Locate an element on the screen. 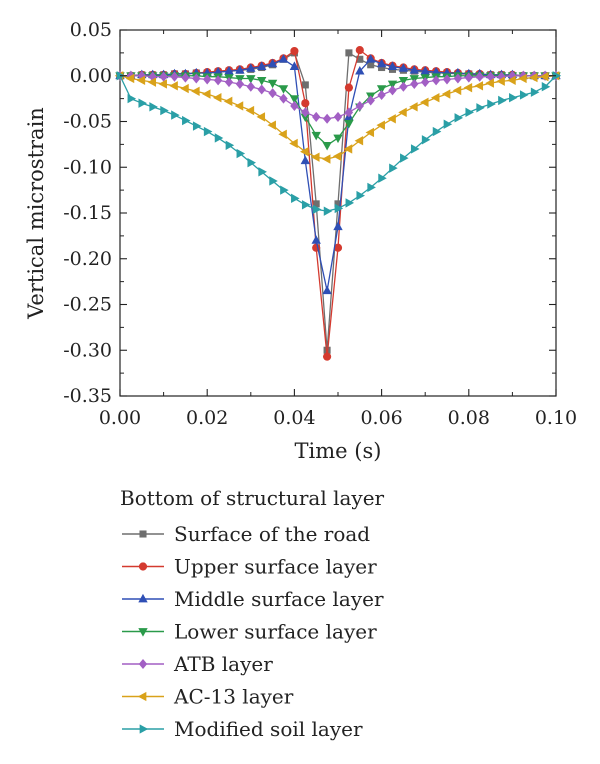 This screenshot has width=600, height=764. legend-item: Modified soil layer is located at coordinates (242, 729).